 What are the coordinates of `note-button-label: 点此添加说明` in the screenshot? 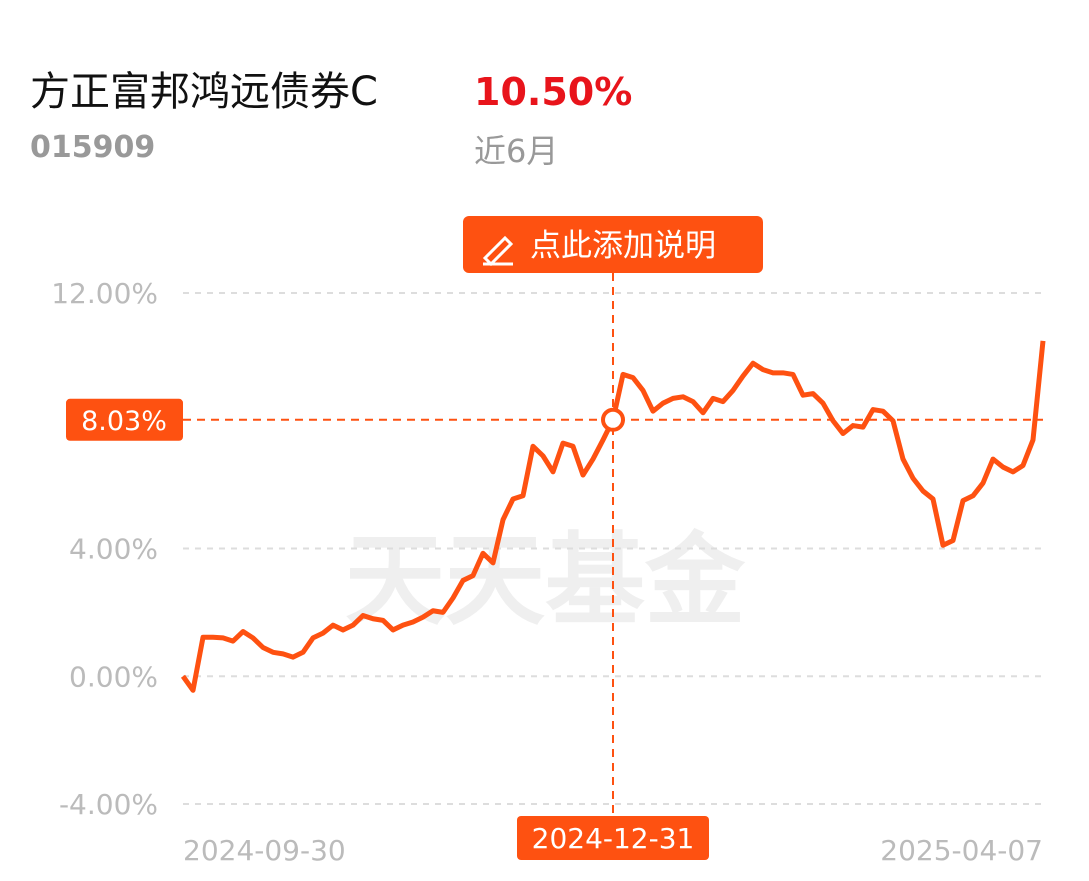 It's located at (623, 246).